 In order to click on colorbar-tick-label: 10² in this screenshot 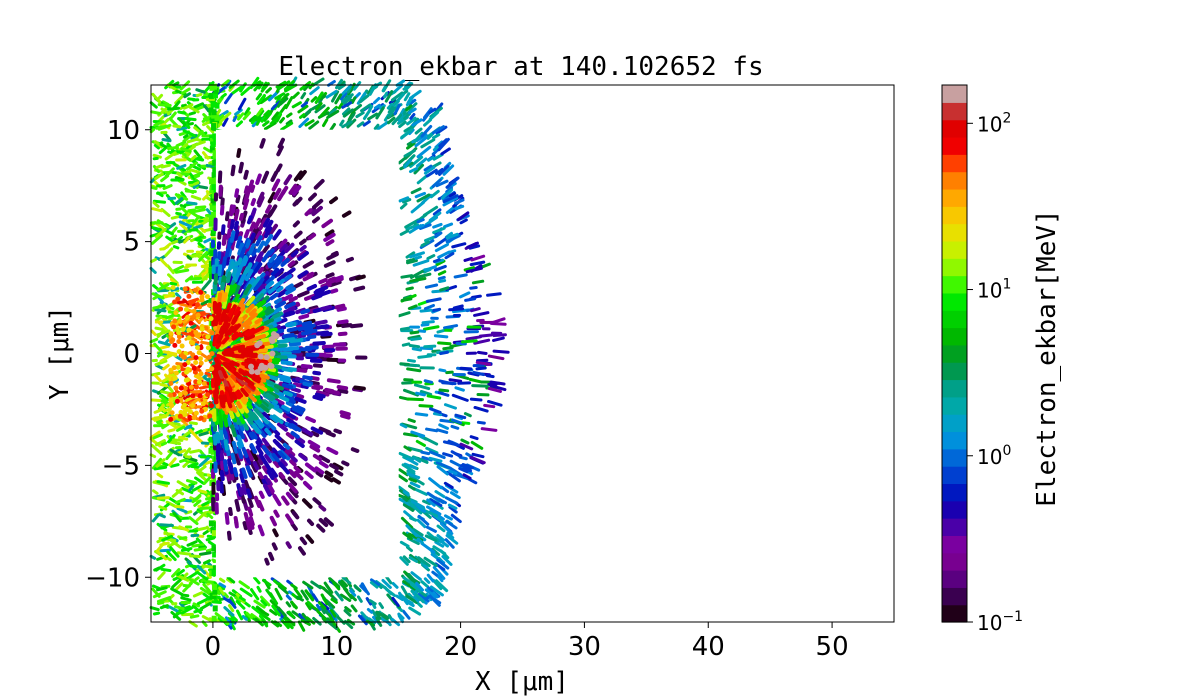, I will do `click(994, 123)`.